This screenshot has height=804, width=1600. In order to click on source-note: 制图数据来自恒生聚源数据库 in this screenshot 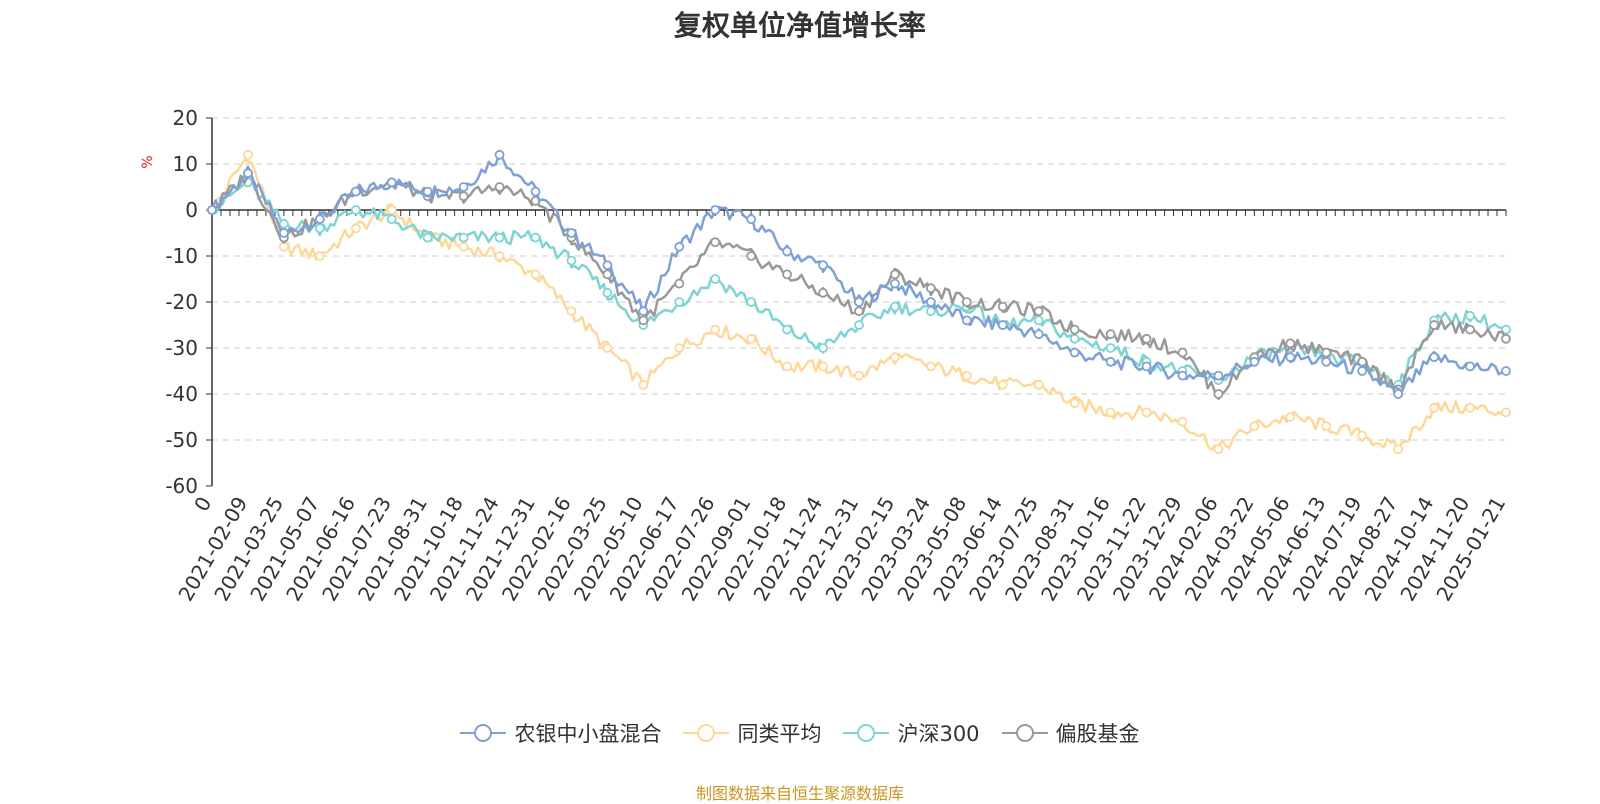, I will do `click(799, 793)`.